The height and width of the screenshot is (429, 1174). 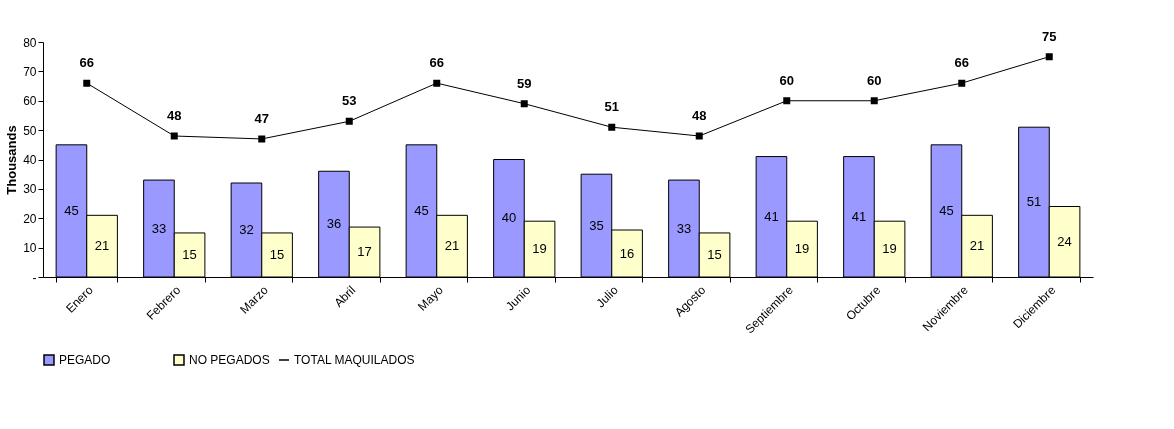 What do you see at coordinates (524, 83) in the screenshot?
I see `data-label: 59` at bounding box center [524, 83].